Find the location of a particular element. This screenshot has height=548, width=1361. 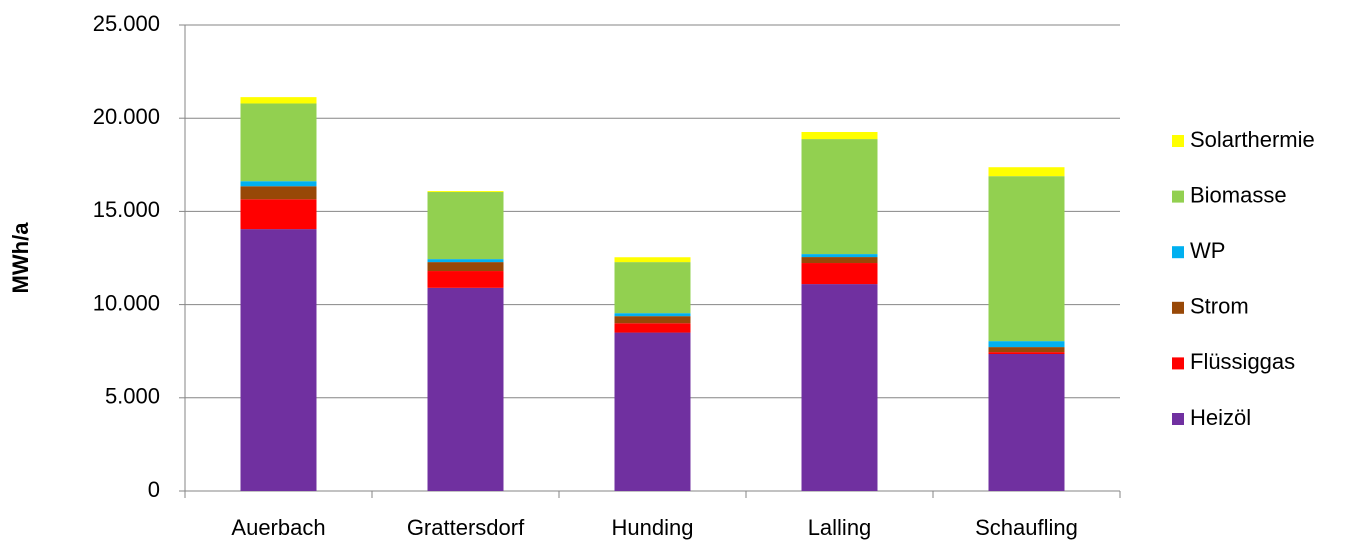

legend-label: WP is located at coordinates (1207, 250).